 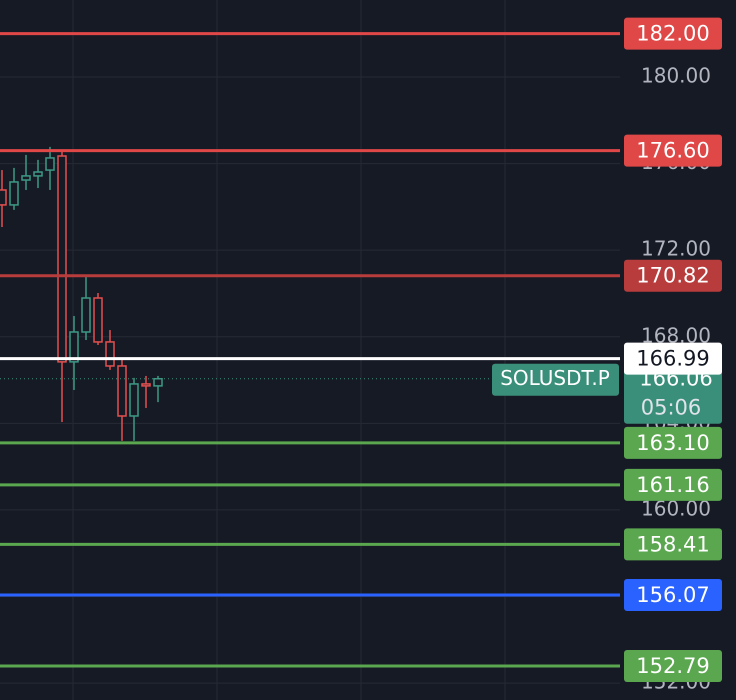 I want to click on symbol-box, so click(x=555, y=379).